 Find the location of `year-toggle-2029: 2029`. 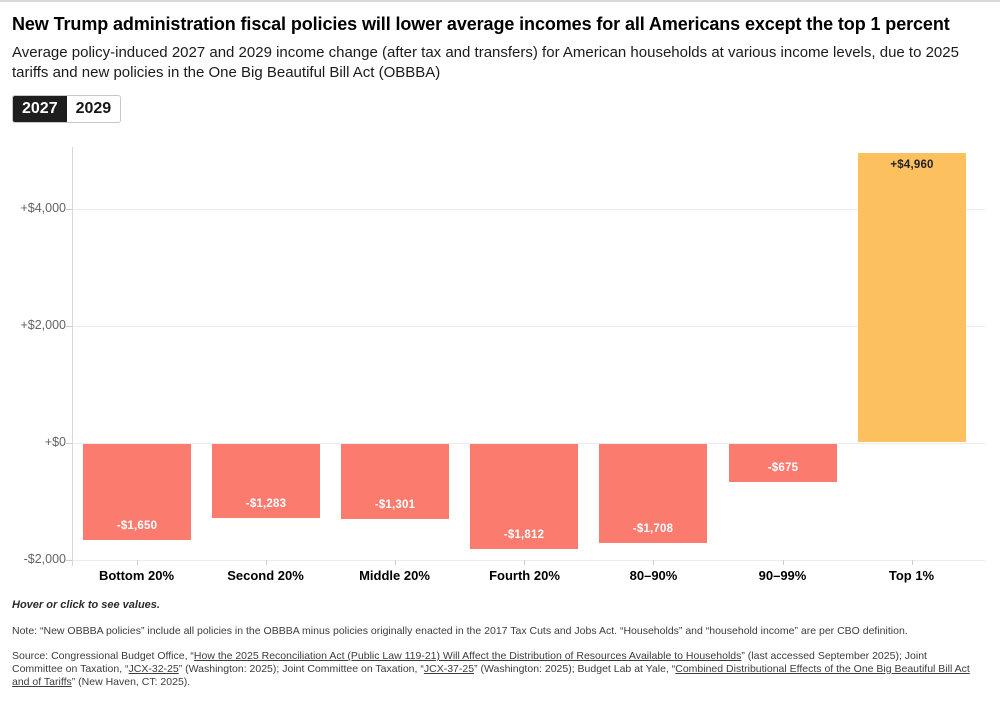

year-toggle-2029: 2029 is located at coordinates (93, 109).